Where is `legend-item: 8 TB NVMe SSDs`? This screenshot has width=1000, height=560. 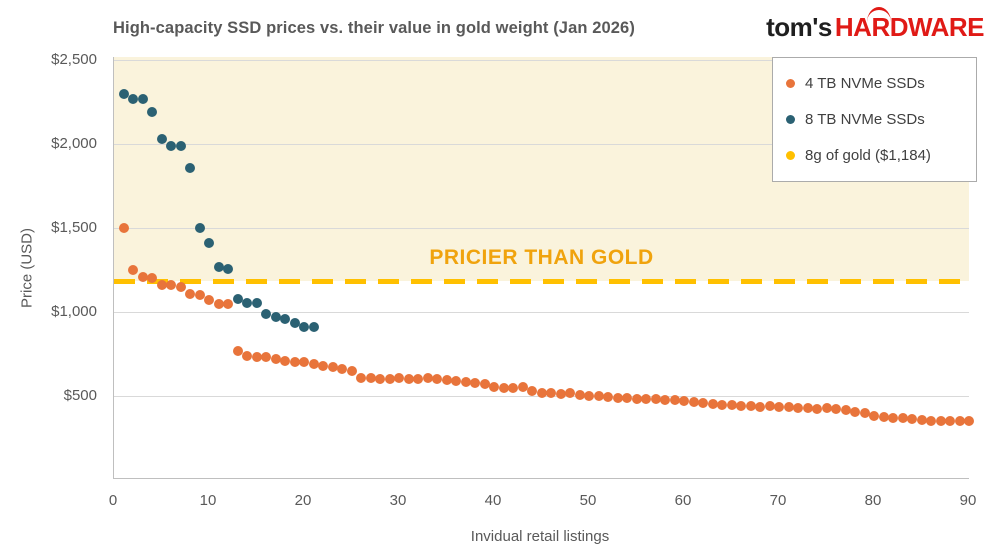 legend-item: 8 TB NVMe SSDs is located at coordinates (874, 119).